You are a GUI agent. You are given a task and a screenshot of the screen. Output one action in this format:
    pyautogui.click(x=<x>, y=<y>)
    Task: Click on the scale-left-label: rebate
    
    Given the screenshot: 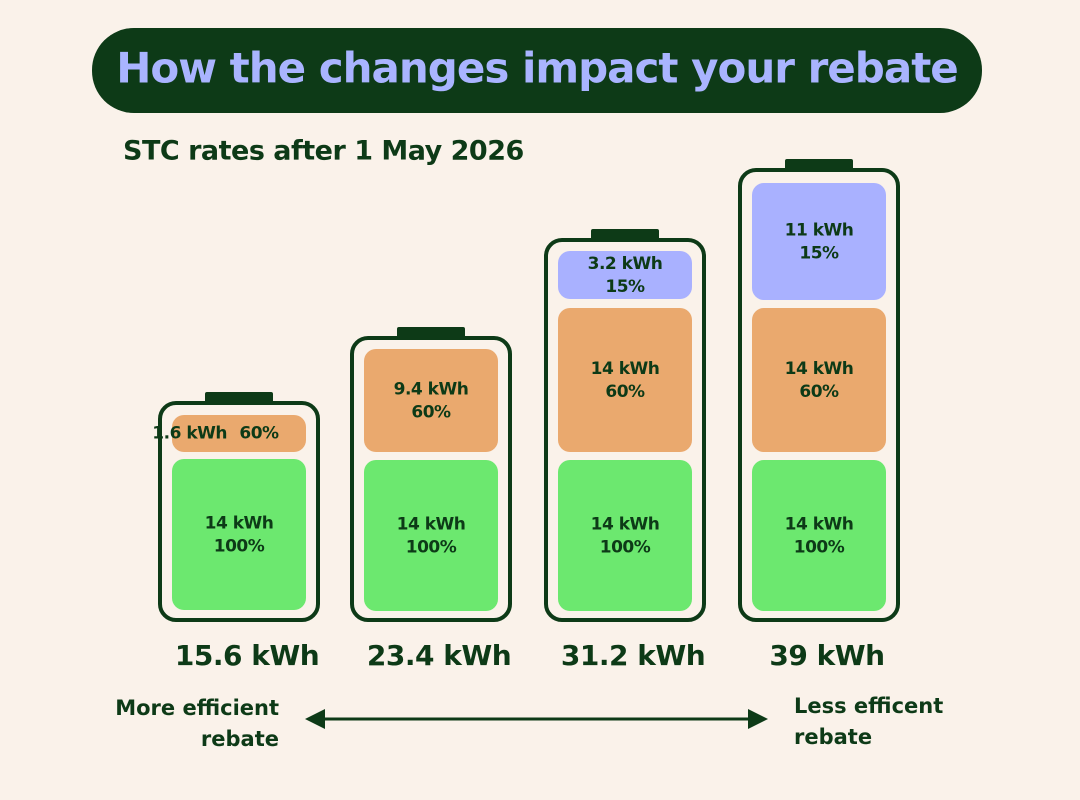 What is the action you would take?
    pyautogui.click(x=240, y=739)
    